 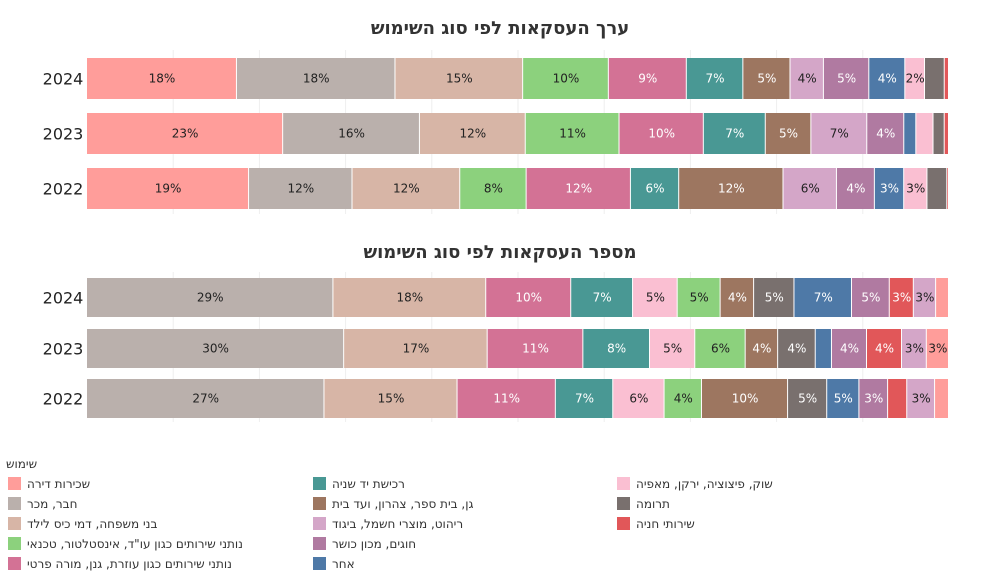 I want to click on bar-segment-חוגים-מכון-כושר-2022, so click(x=855, y=188).